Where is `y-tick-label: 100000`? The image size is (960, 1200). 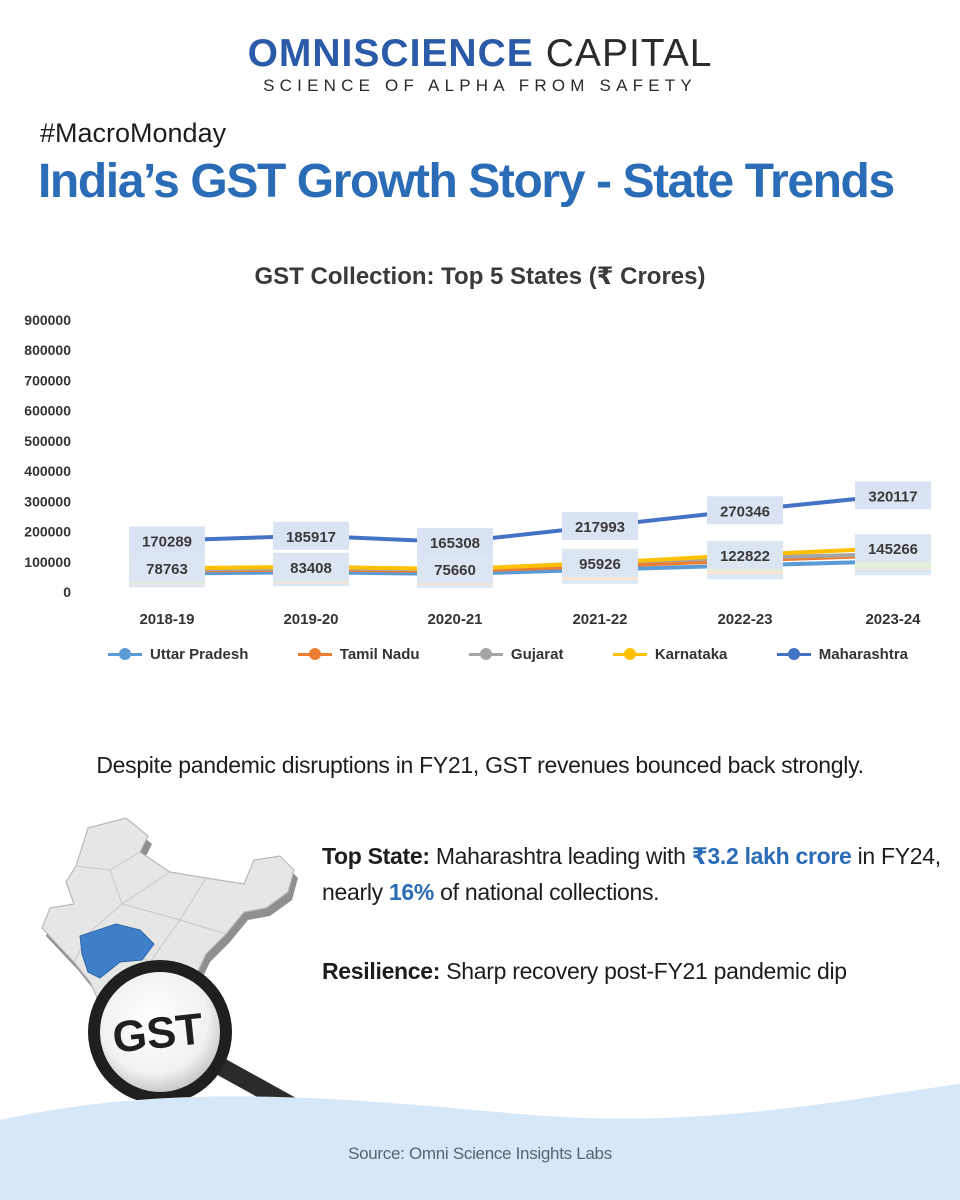 y-tick-label: 100000 is located at coordinates (47, 562).